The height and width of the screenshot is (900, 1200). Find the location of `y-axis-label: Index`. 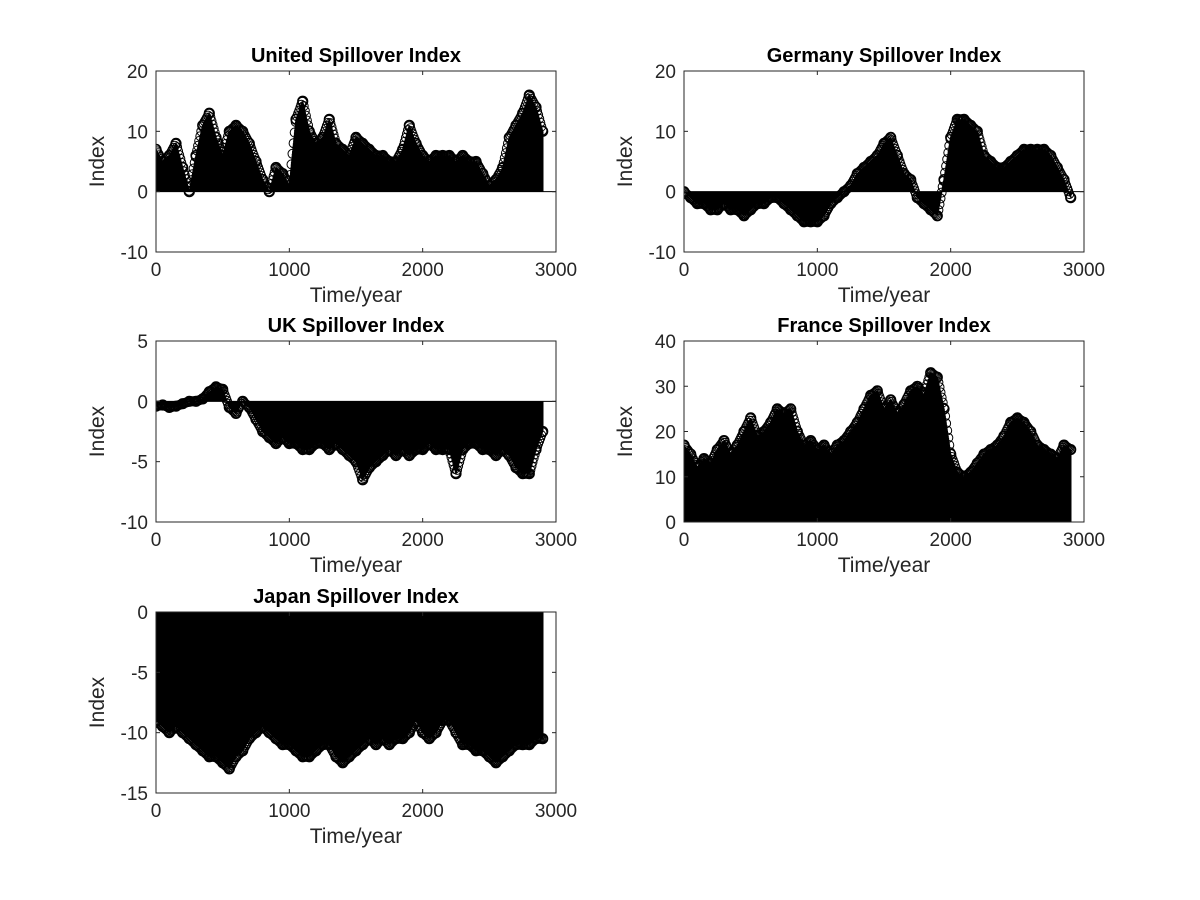

y-axis-label: Index is located at coordinates (625, 431).